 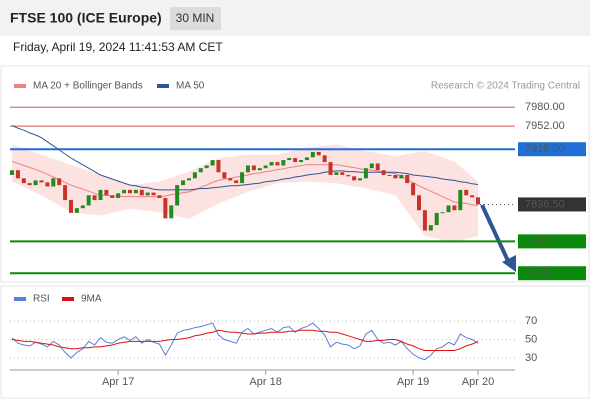 I want to click on level-label: 7735.00, so click(x=545, y=273).